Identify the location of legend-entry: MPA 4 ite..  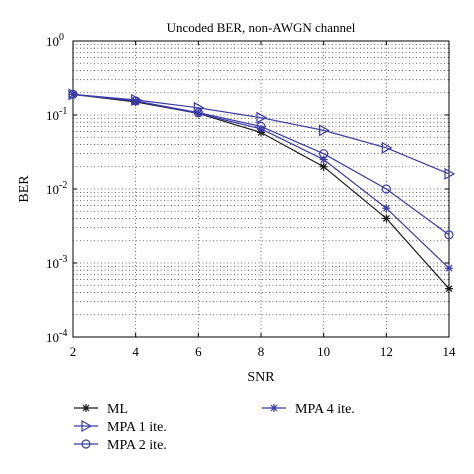
(308, 409).